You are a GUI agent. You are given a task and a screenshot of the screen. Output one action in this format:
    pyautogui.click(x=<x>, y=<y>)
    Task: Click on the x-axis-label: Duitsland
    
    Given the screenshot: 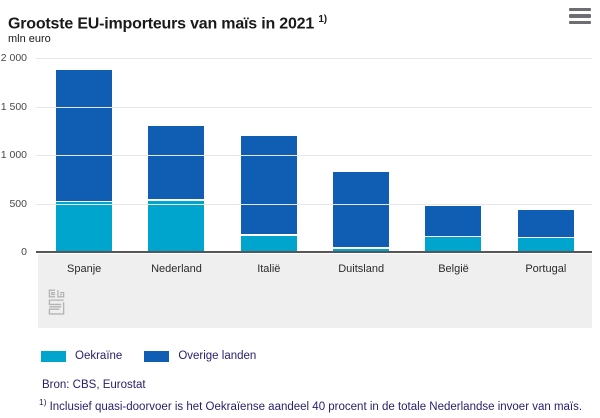 What is the action you would take?
    pyautogui.click(x=361, y=269)
    